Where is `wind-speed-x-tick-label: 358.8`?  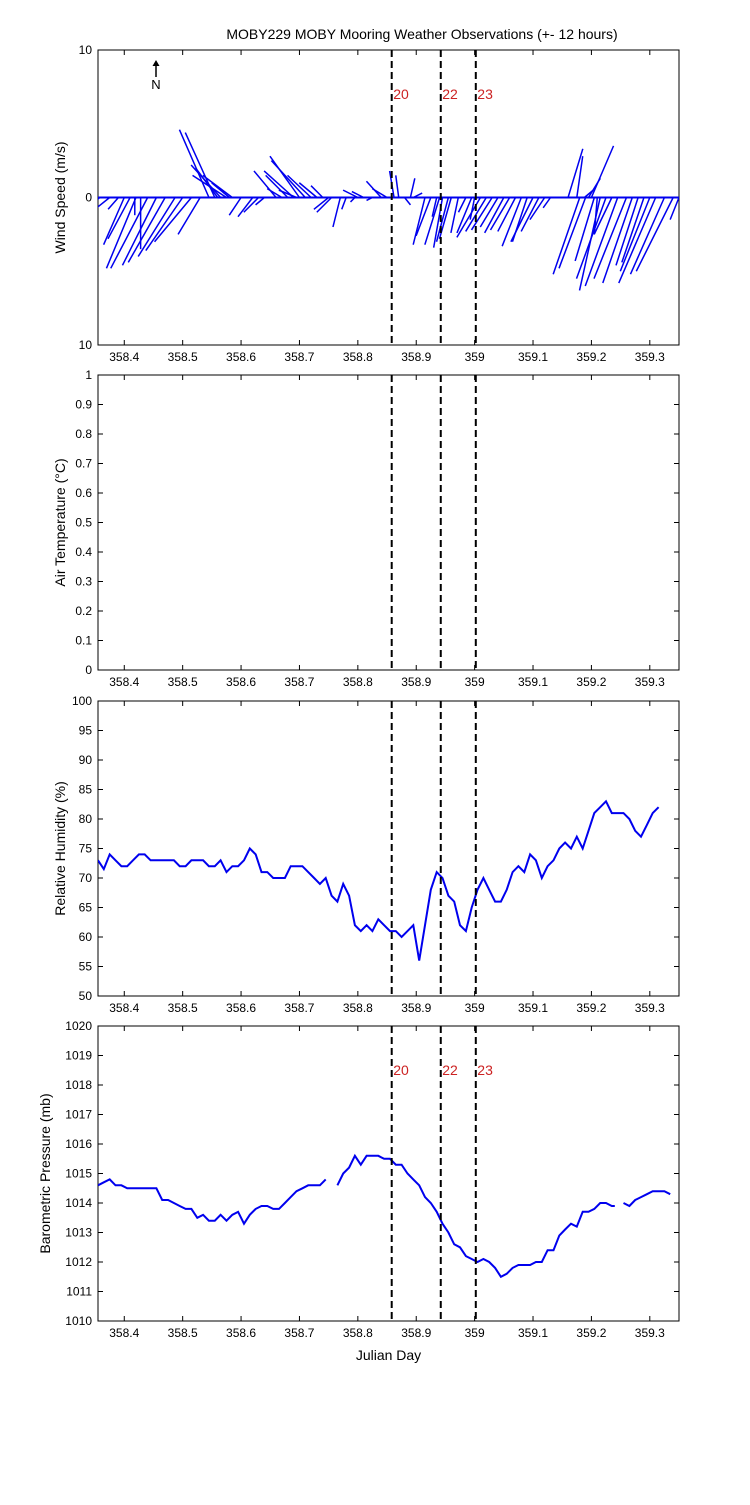 wind-speed-x-tick-label: 358.8 is located at coordinates (358, 357).